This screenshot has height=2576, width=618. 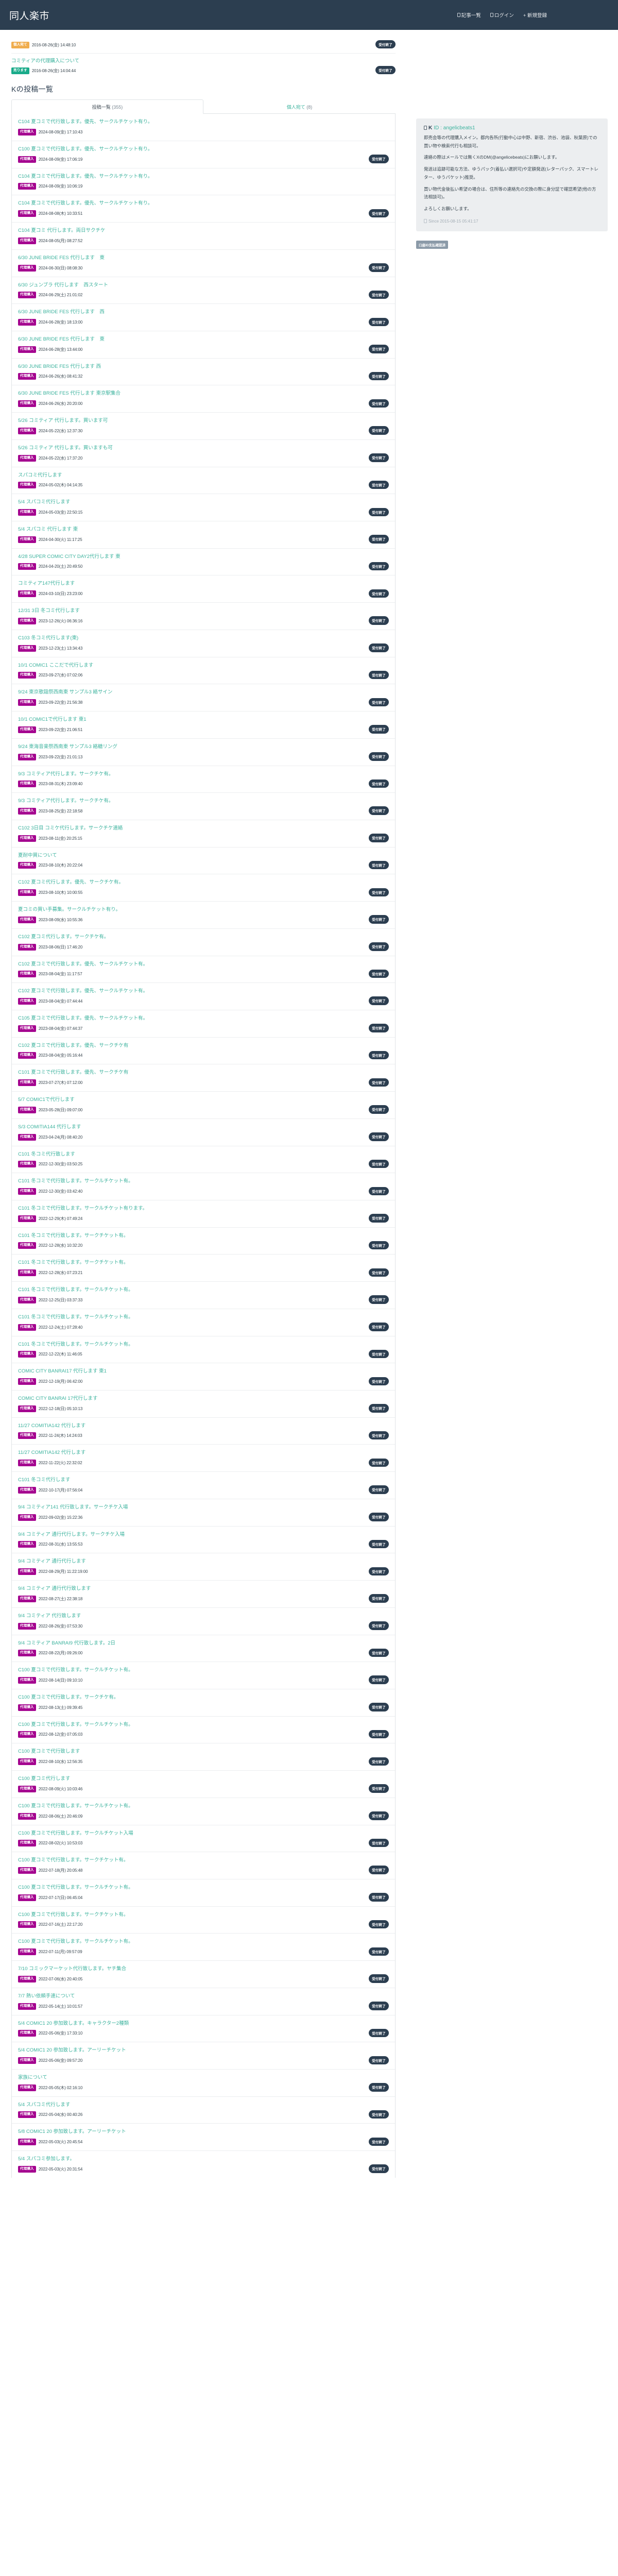 What do you see at coordinates (70, 828) in the screenshot?
I see `post-title: C102 3日目 コミケ代行します。サークチケ連絡` at bounding box center [70, 828].